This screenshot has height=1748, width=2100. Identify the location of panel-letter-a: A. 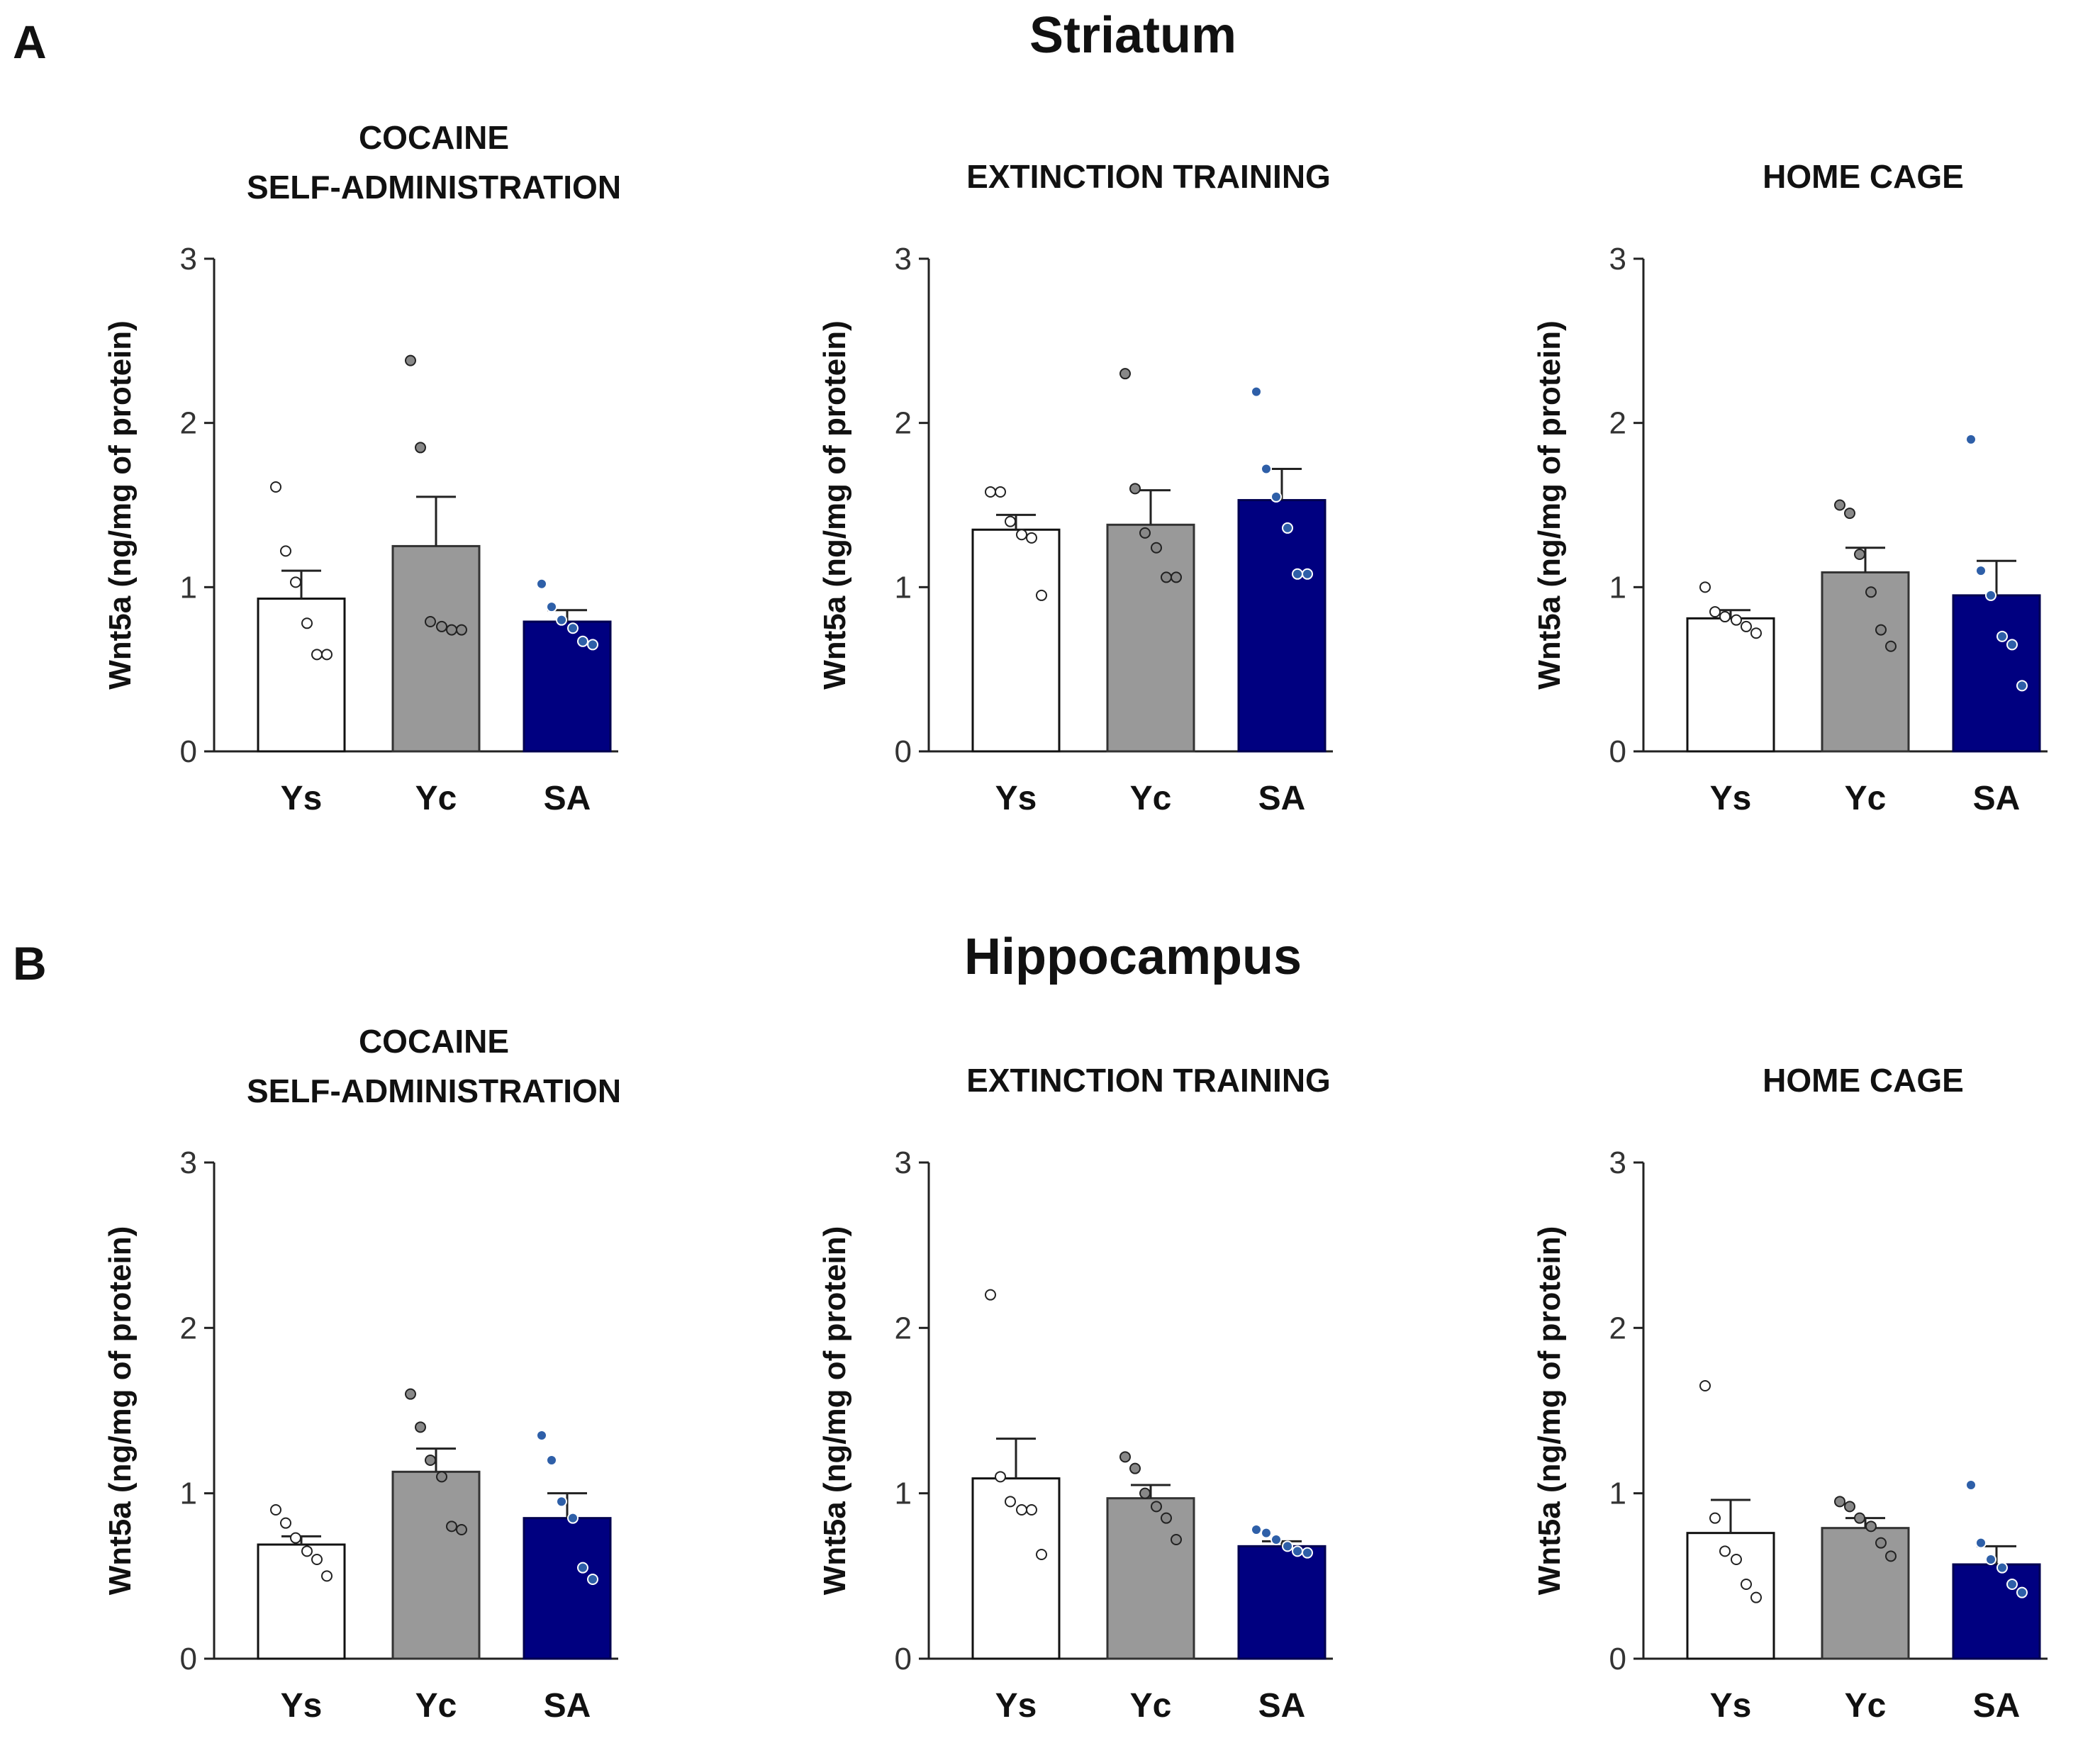
(30, 42).